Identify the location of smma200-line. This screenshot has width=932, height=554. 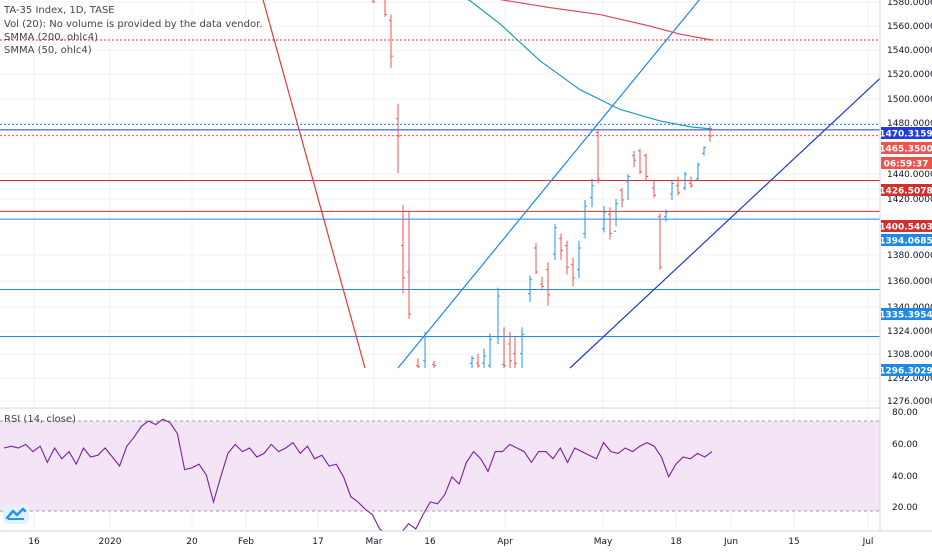
(606, 20).